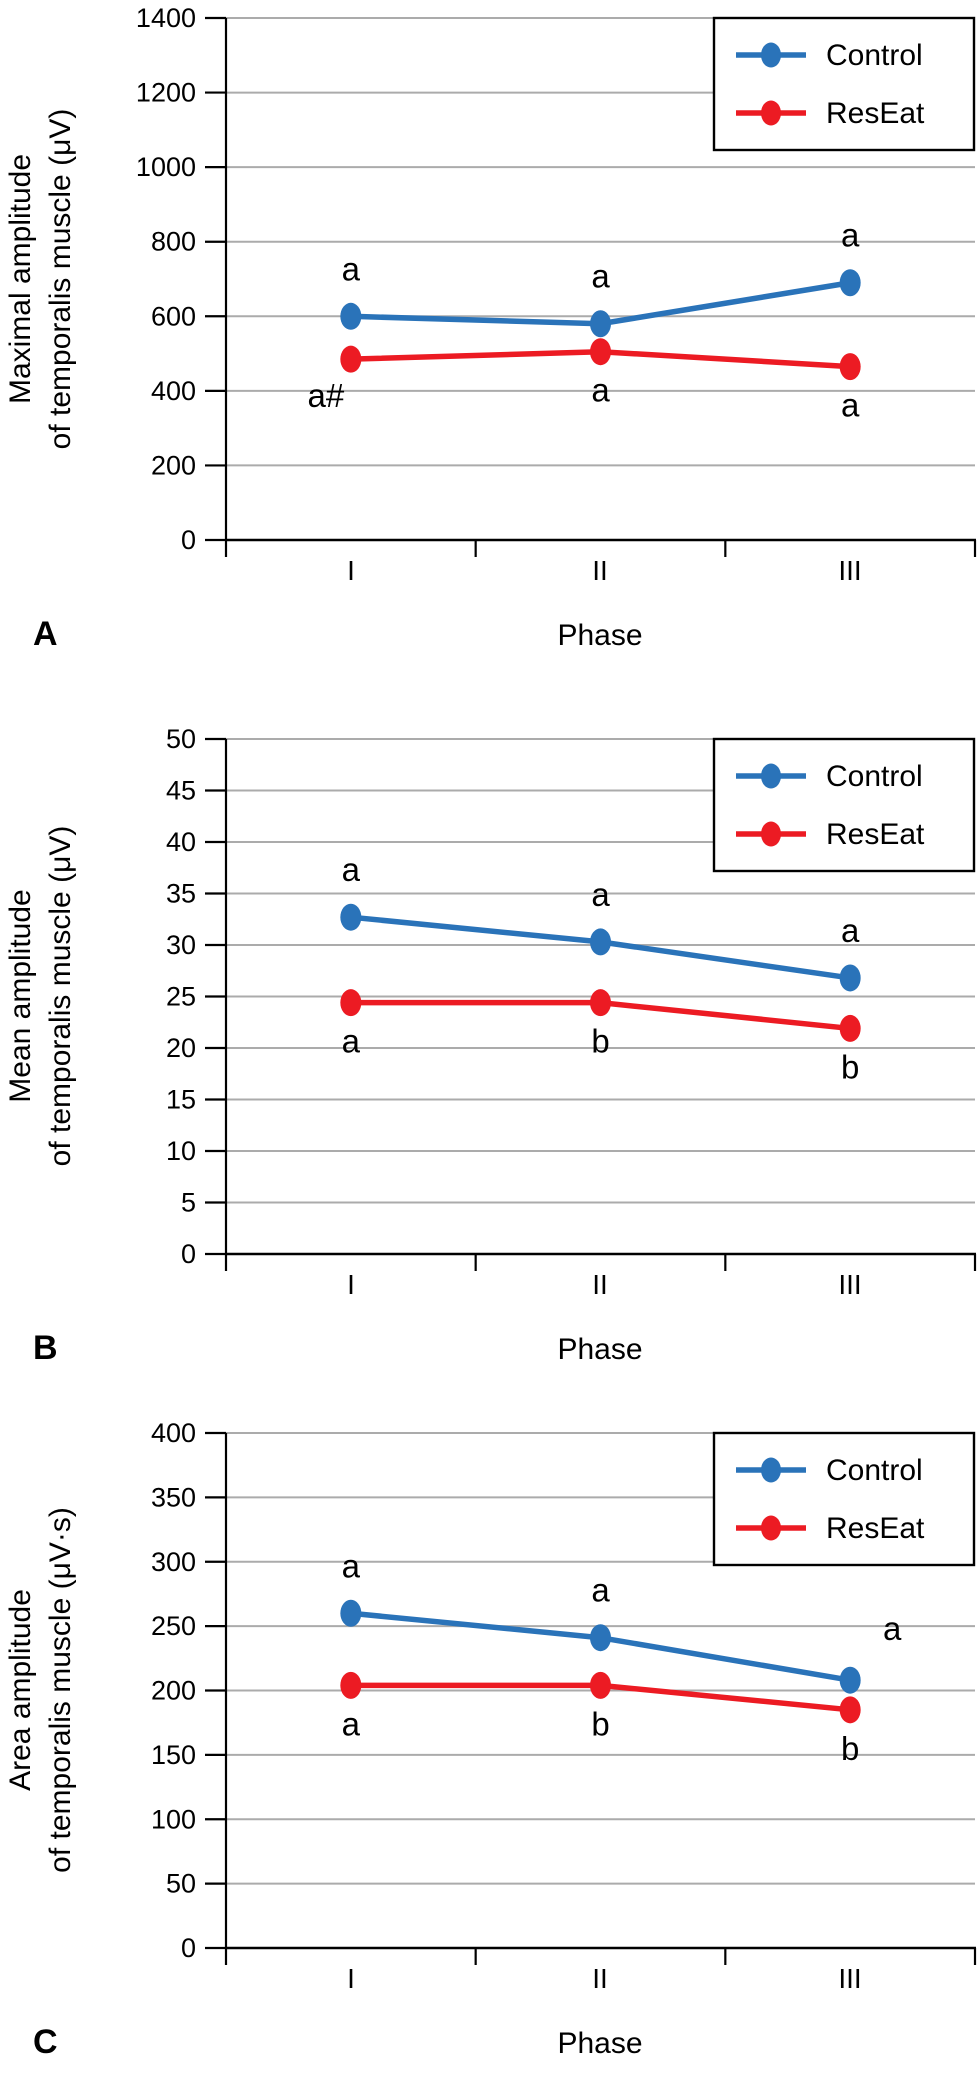 The height and width of the screenshot is (2083, 980). I want to click on significance-label: a#, so click(325, 395).